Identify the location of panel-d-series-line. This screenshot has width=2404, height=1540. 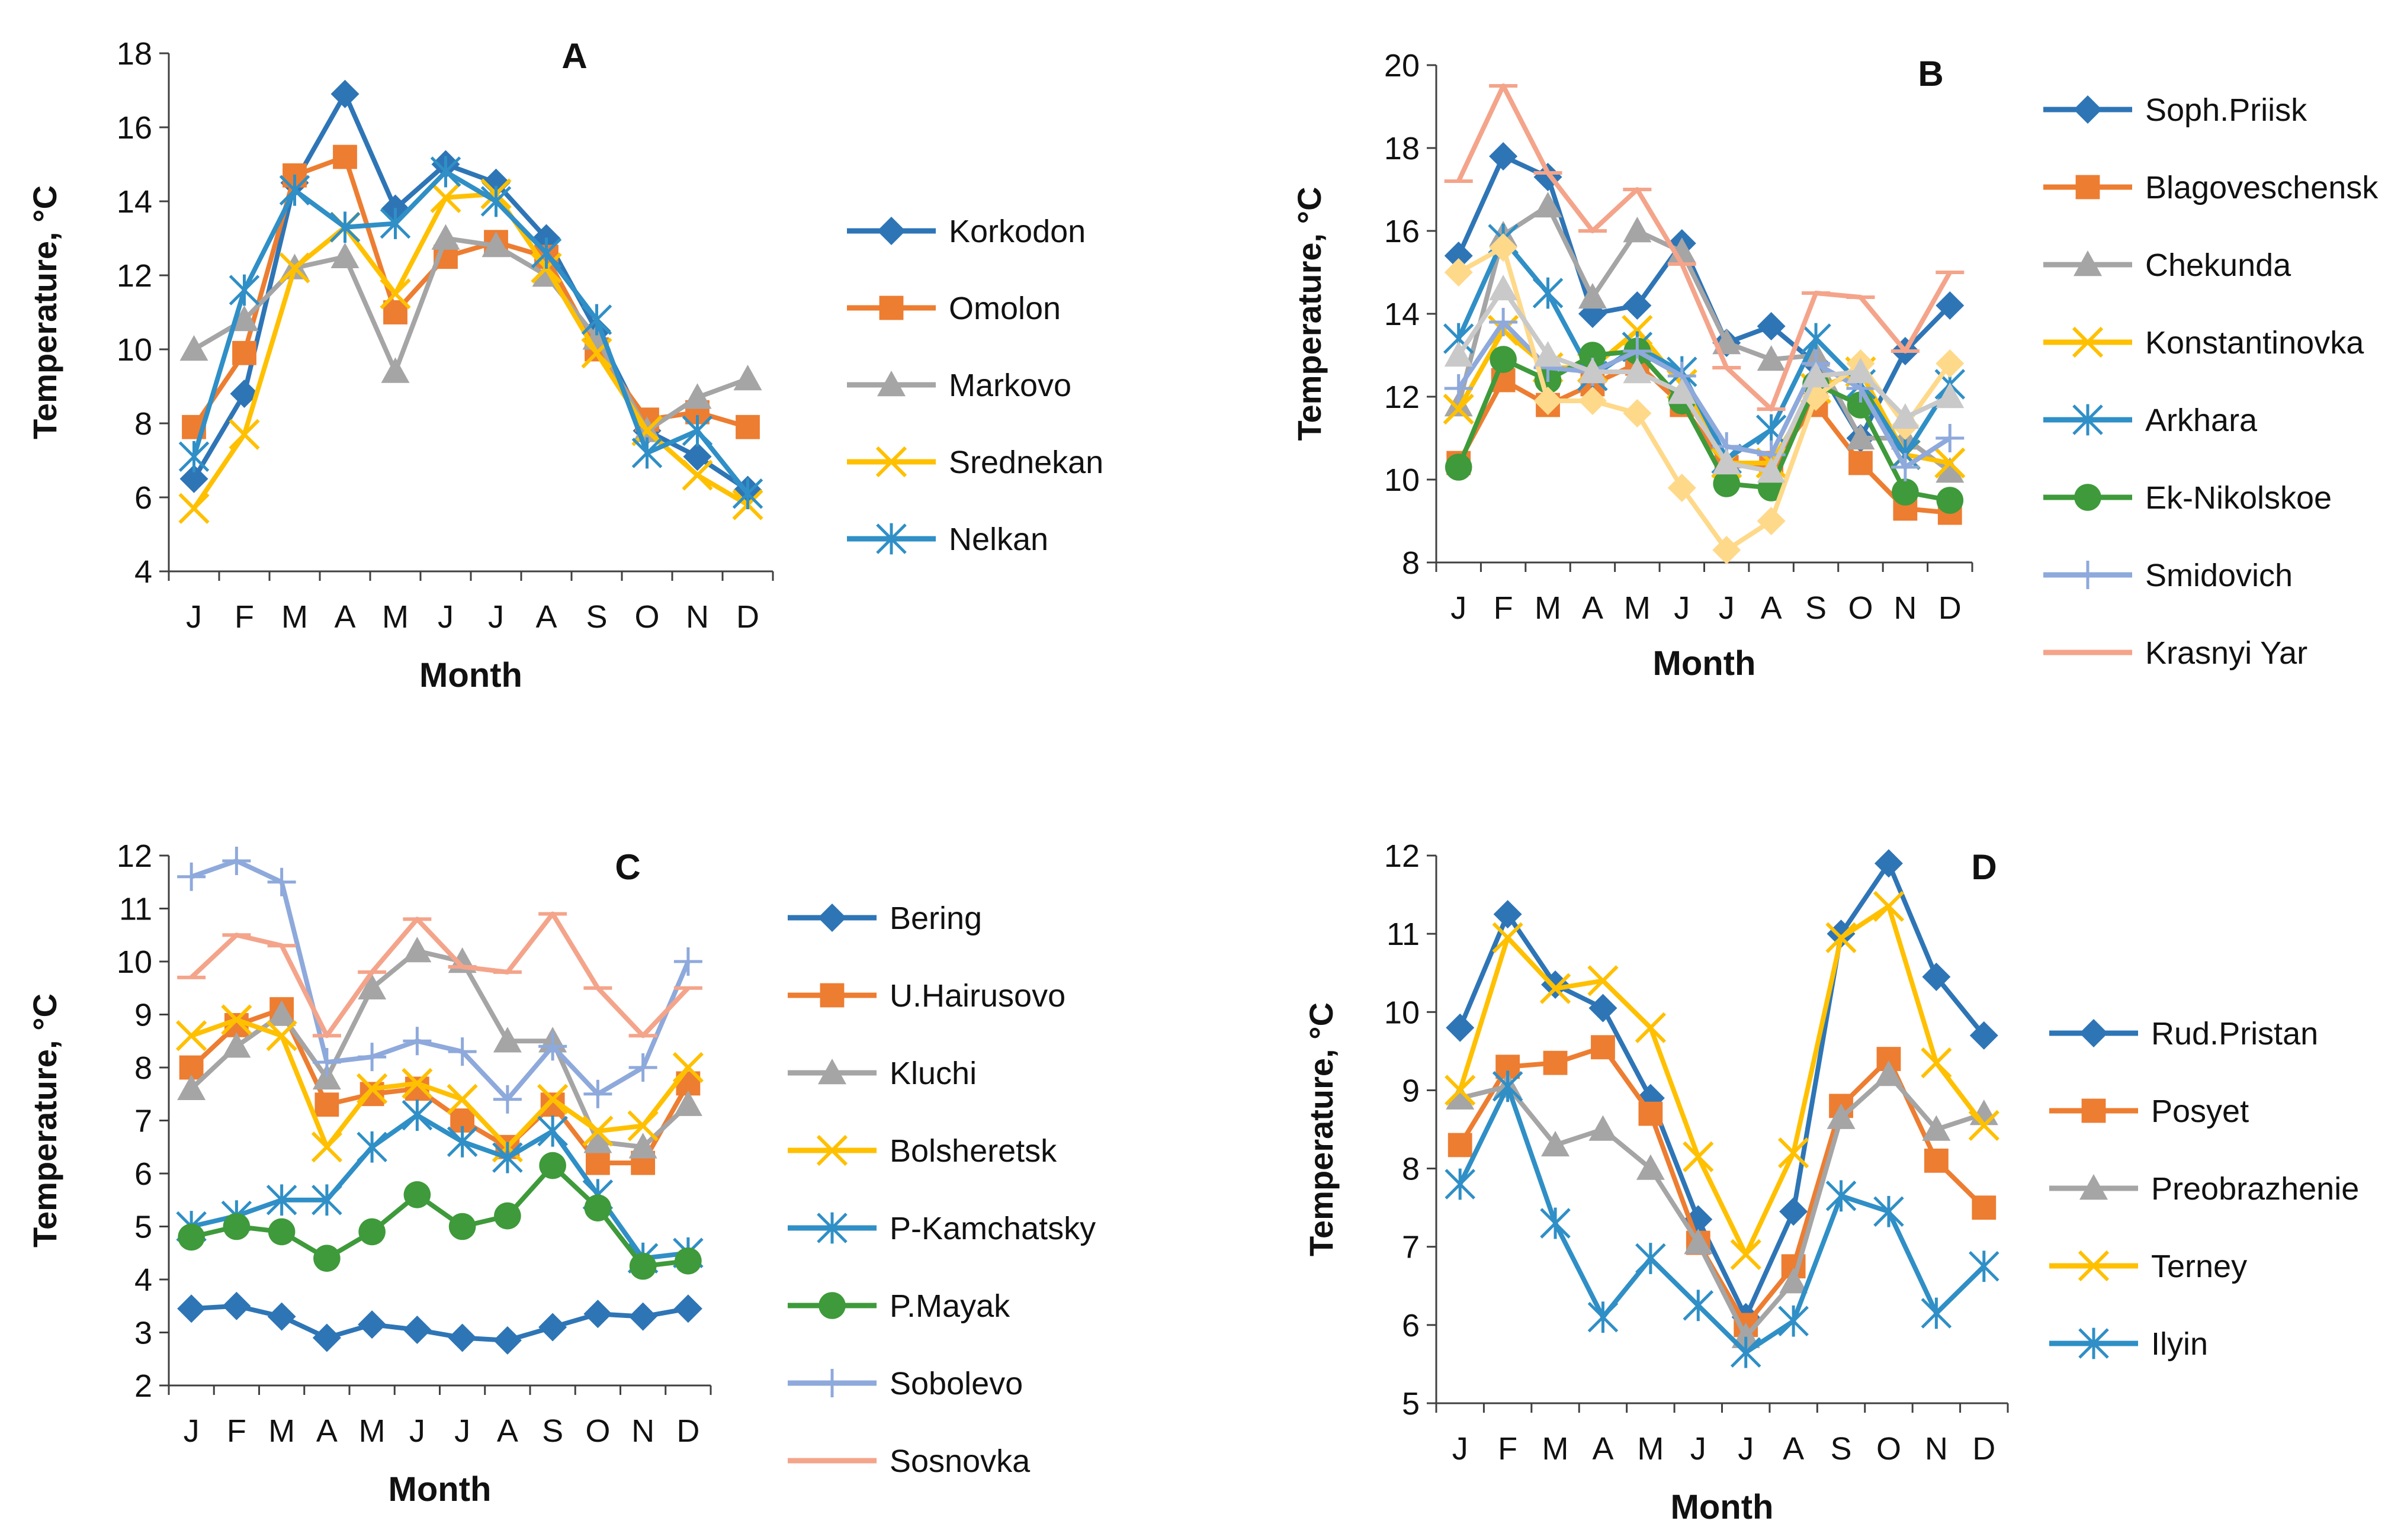
(1722, 1090).